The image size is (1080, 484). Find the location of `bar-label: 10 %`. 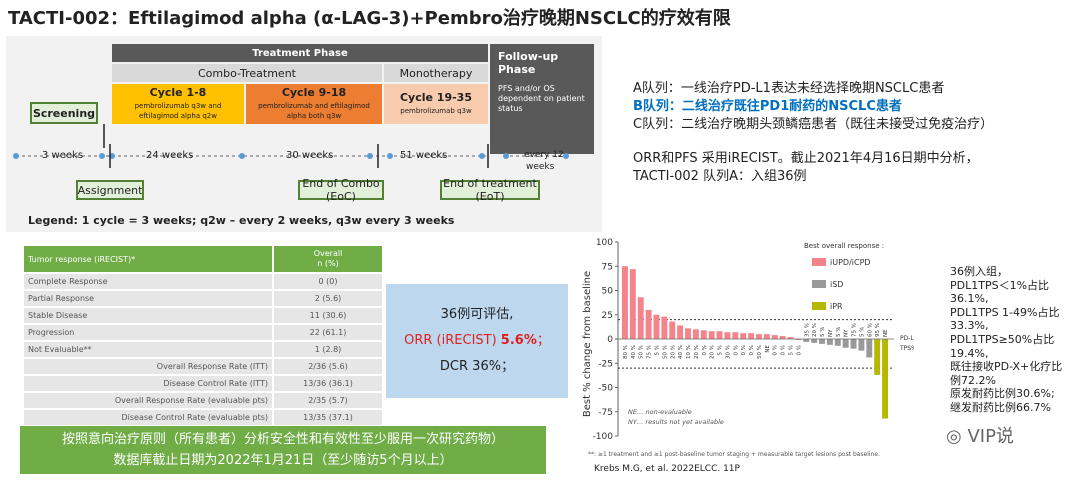

bar-label: 10 % is located at coordinates (689, 352).